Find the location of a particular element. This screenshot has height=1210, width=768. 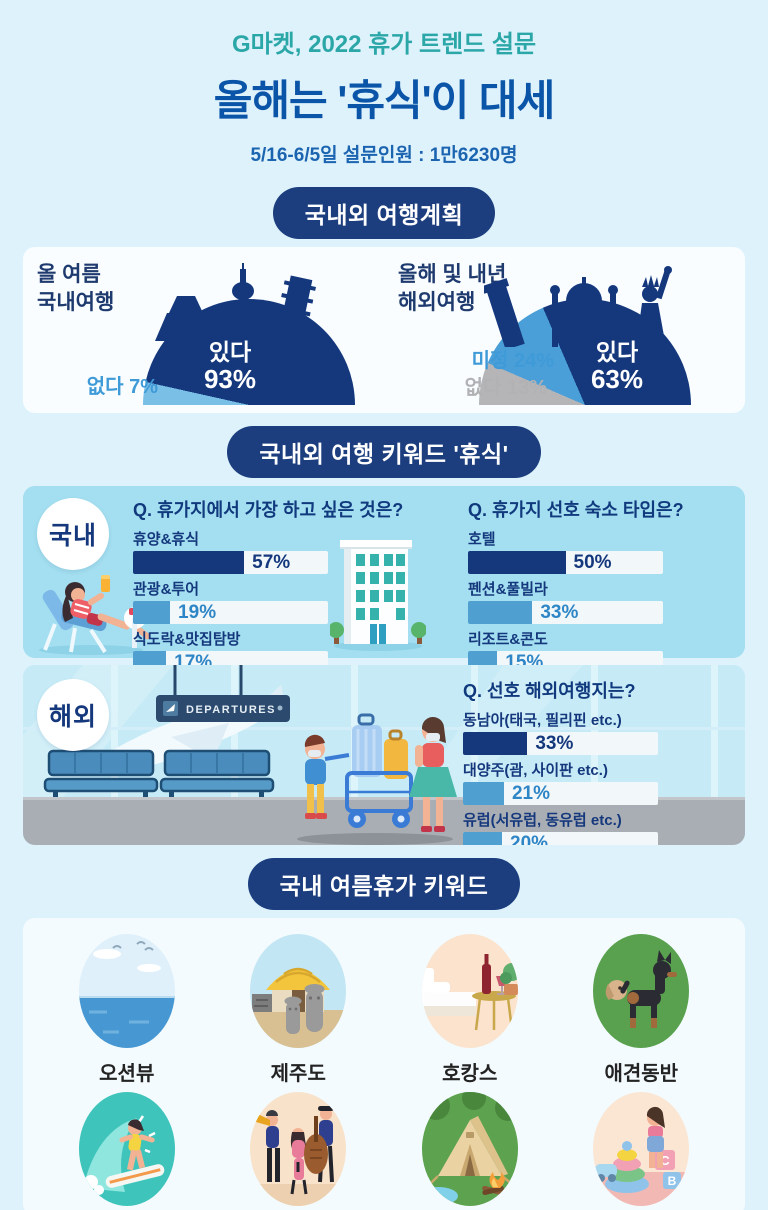

world-landmarks-illustration is located at coordinates (578, 306).